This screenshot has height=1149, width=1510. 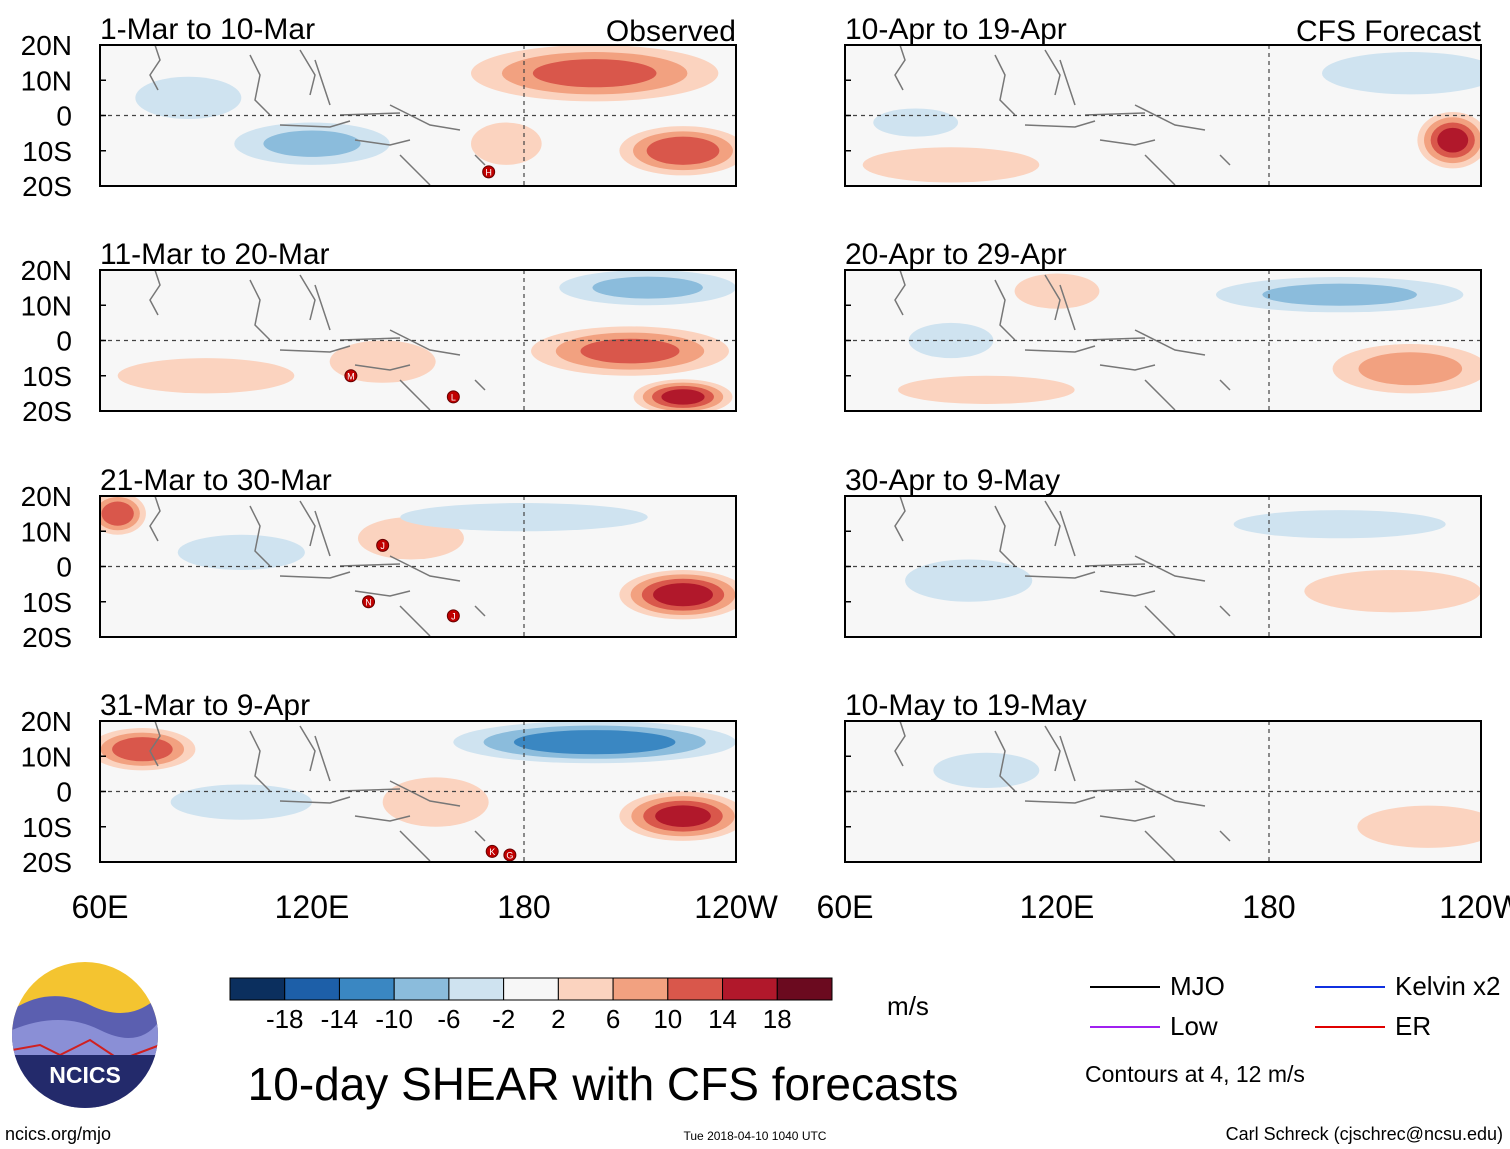 What do you see at coordinates (488, 172) in the screenshot?
I see `storm-label: H` at bounding box center [488, 172].